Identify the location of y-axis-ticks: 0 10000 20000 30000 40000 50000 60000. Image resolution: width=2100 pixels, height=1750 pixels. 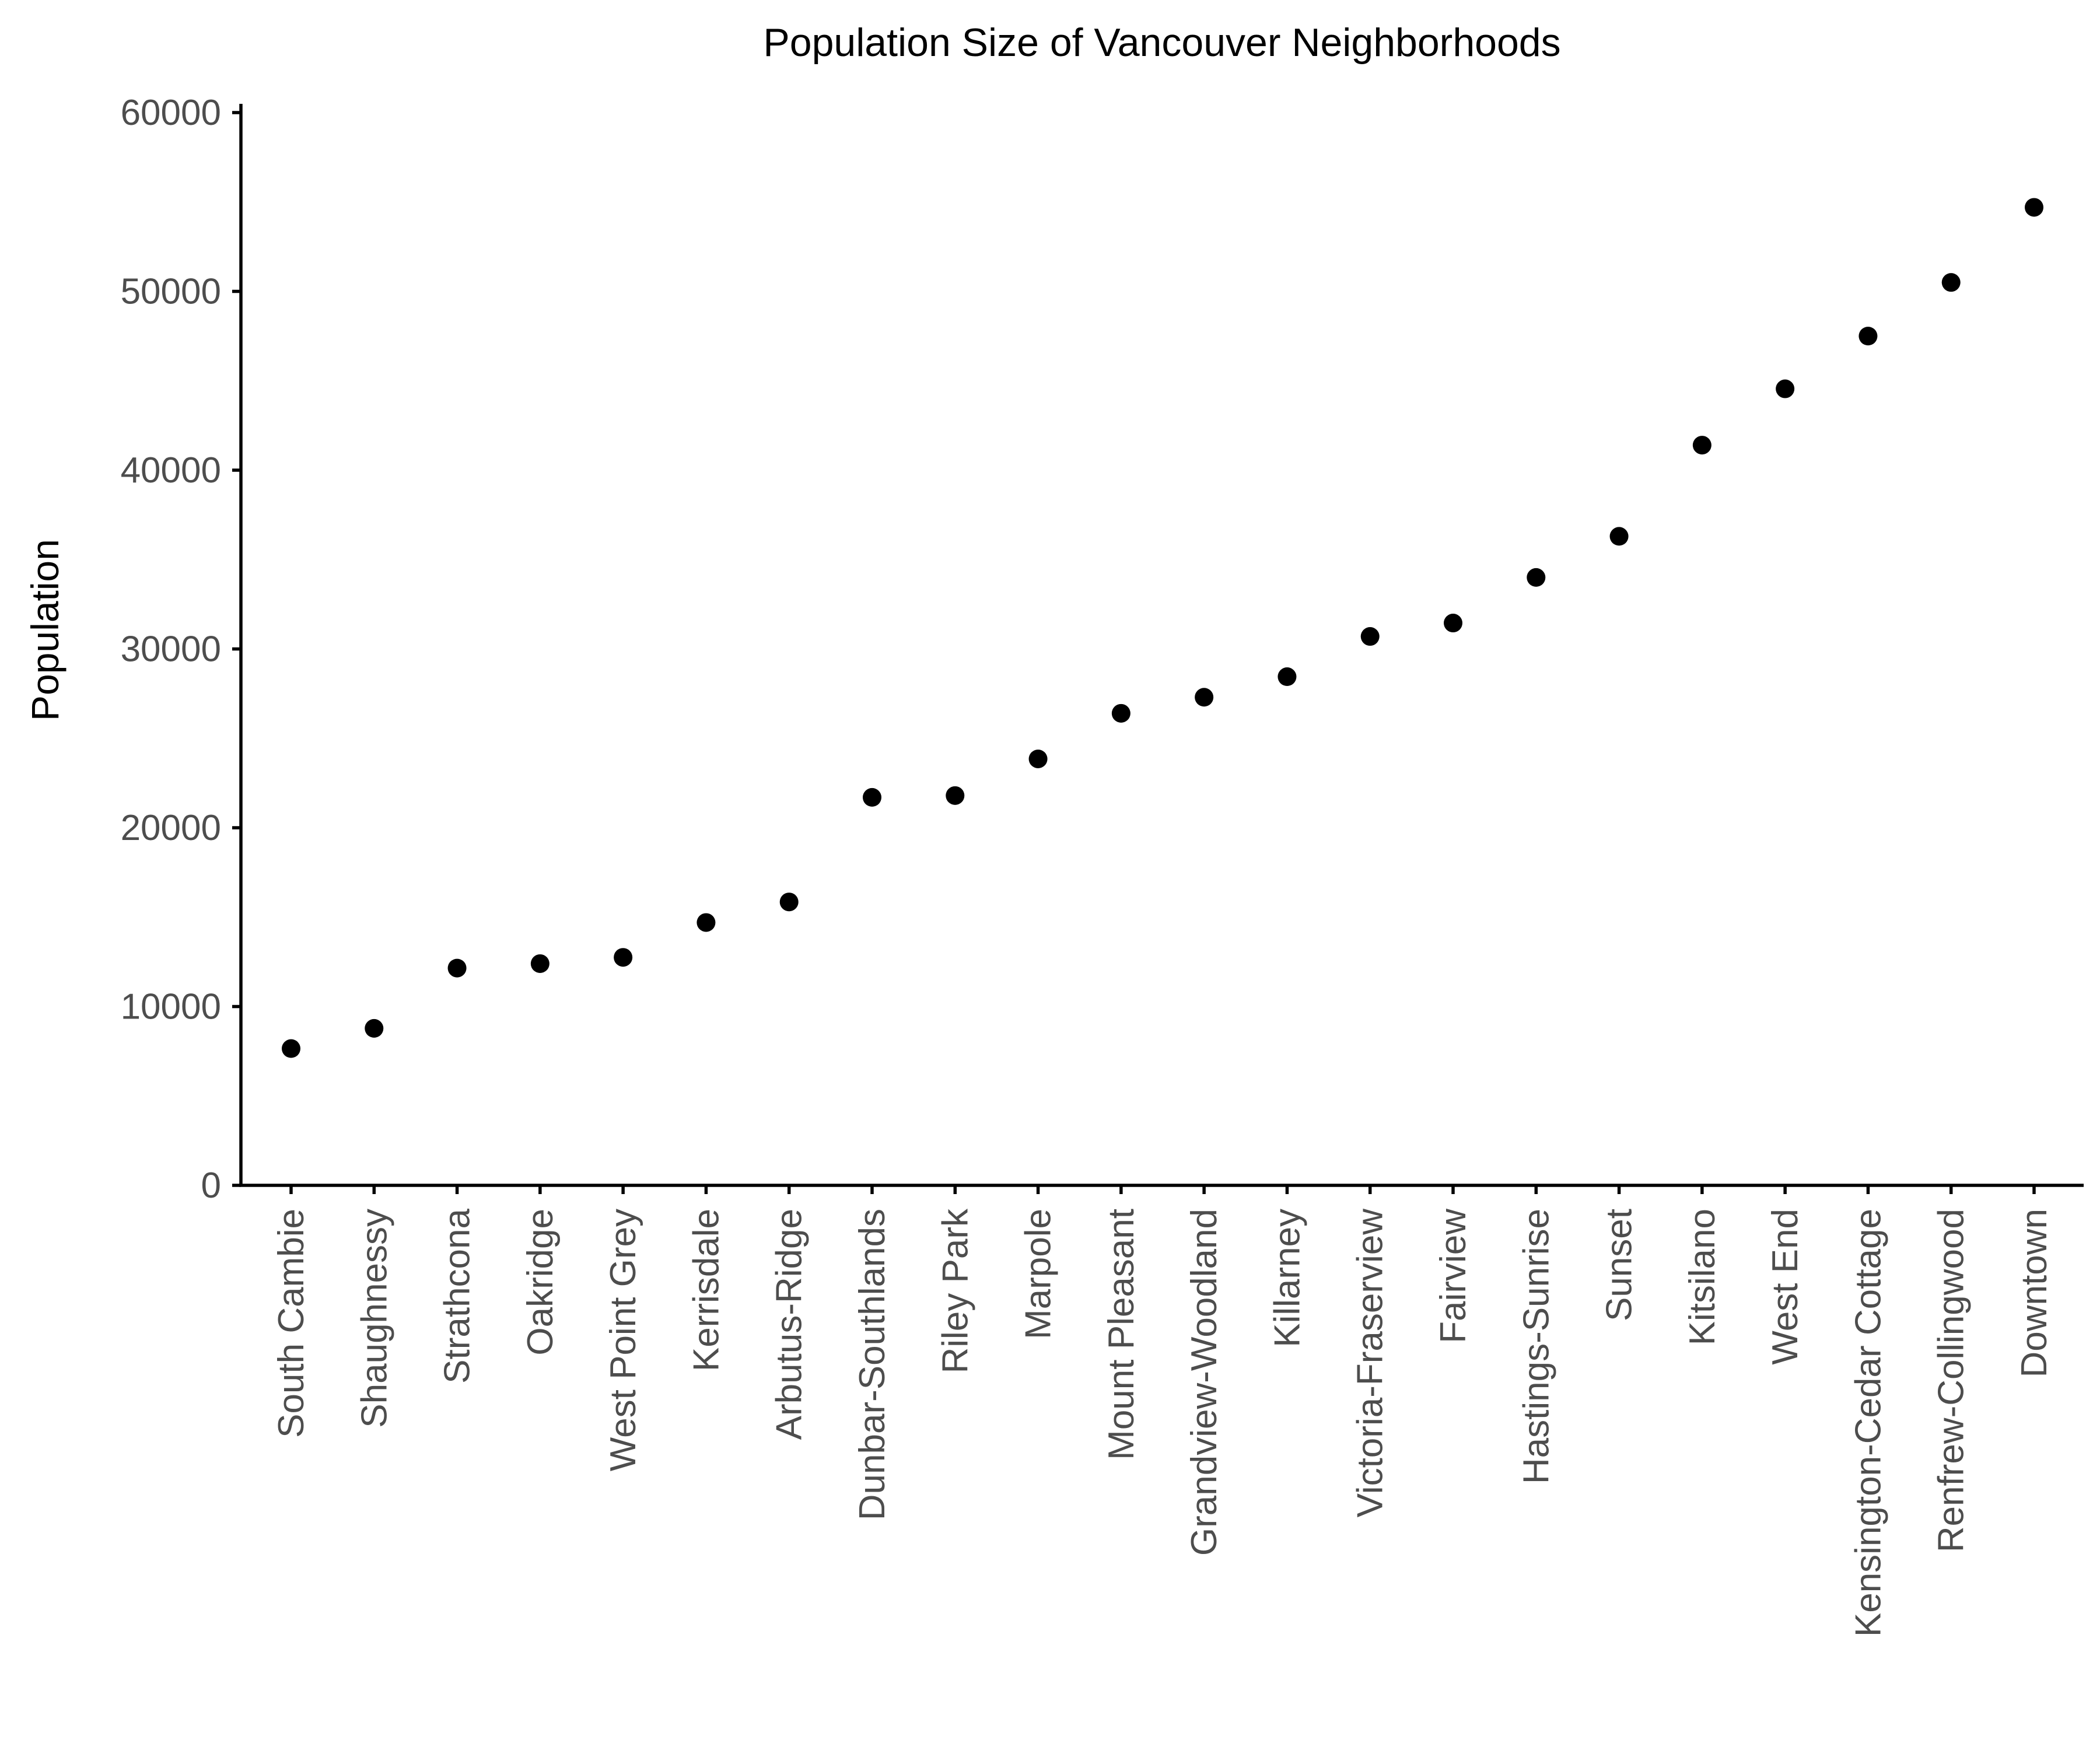
(181, 649).